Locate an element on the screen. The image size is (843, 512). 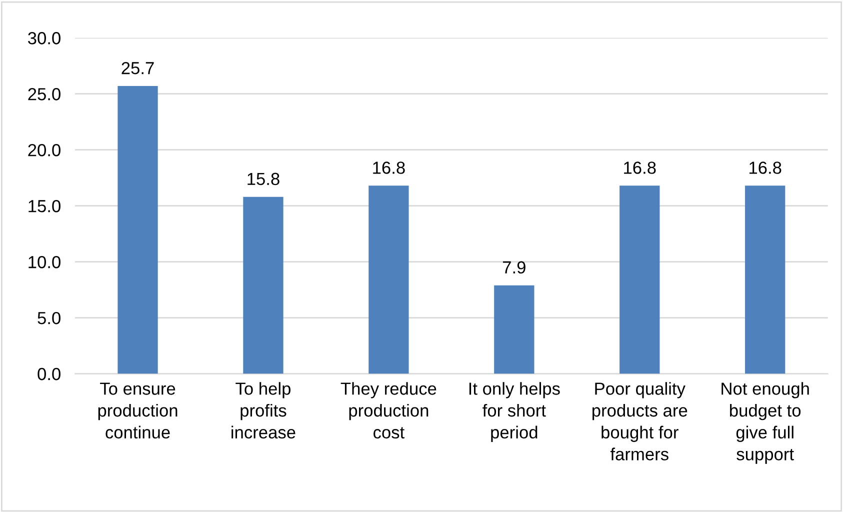
x-tick-label: It only helps for short period is located at coordinates (514, 412).